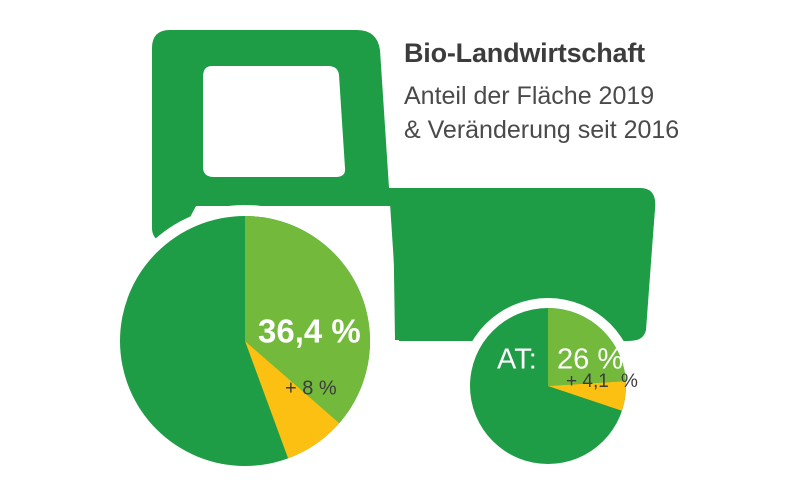 This screenshot has height=496, width=800. I want to click on rear-wheel-change-unit-label: %, so click(629, 381).